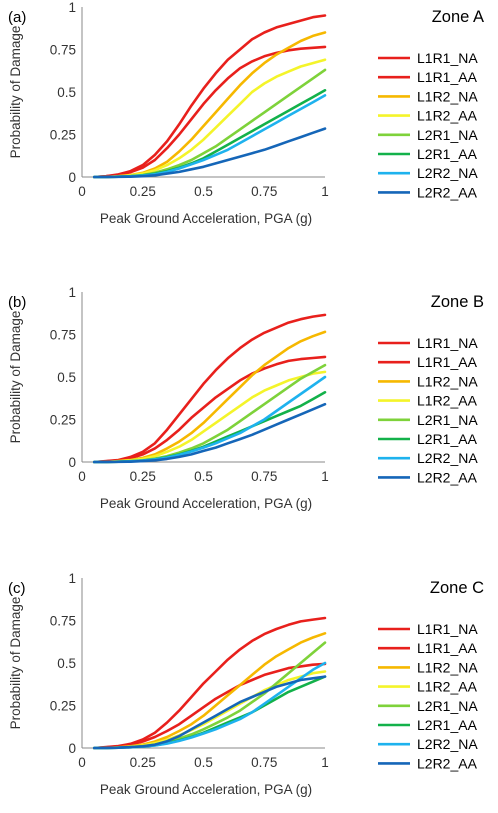 This screenshot has height=813, width=498. Describe the element at coordinates (17, 17) in the screenshot. I see `panel-label: (a)` at that location.